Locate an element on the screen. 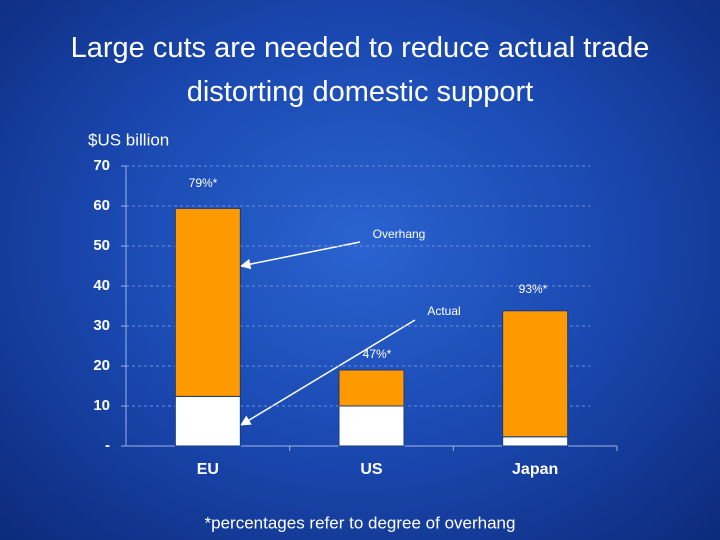  y-tick-label: 40 is located at coordinates (101, 285).